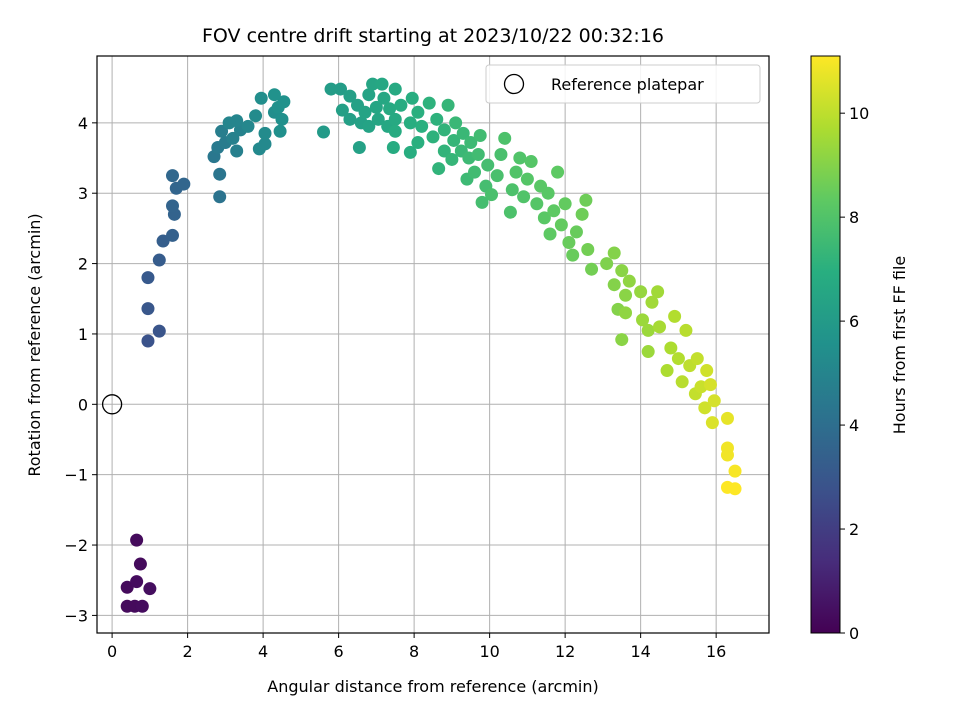  I want to click on reference-platepar-marker, so click(112, 404).